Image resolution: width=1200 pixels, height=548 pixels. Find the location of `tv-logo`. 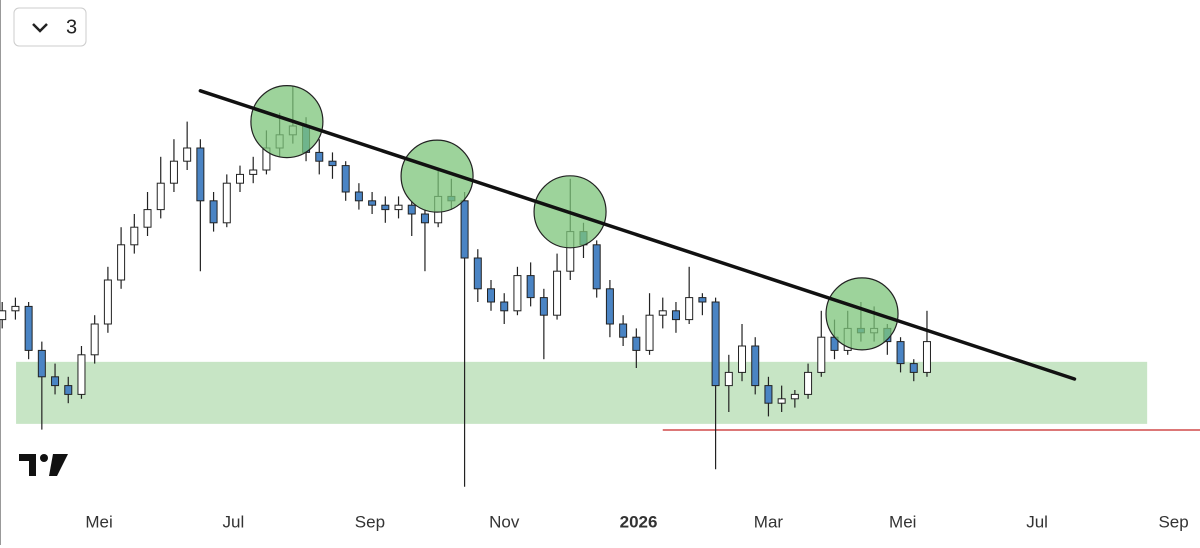

tv-logo is located at coordinates (43, 465).